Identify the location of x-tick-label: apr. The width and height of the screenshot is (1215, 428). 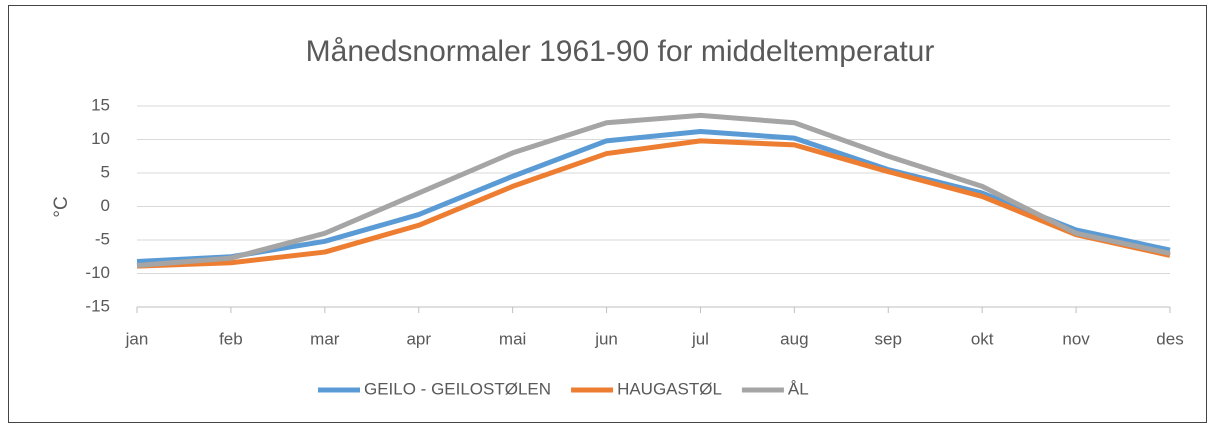
(418, 338).